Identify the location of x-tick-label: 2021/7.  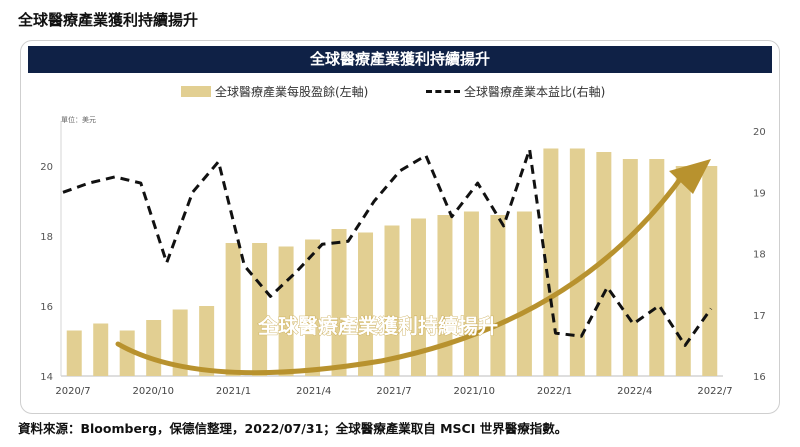
(393, 391).